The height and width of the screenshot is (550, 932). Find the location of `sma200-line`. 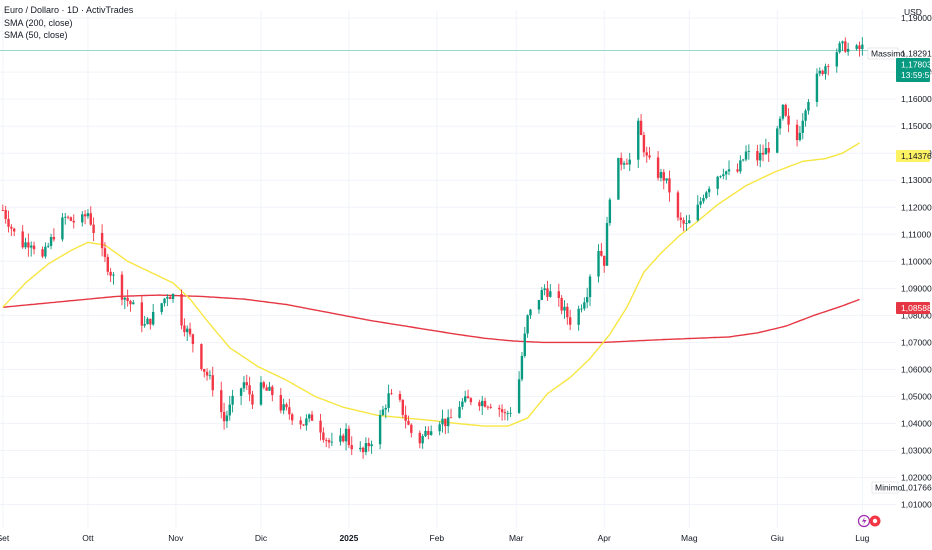

sma200-line is located at coordinates (431, 319).